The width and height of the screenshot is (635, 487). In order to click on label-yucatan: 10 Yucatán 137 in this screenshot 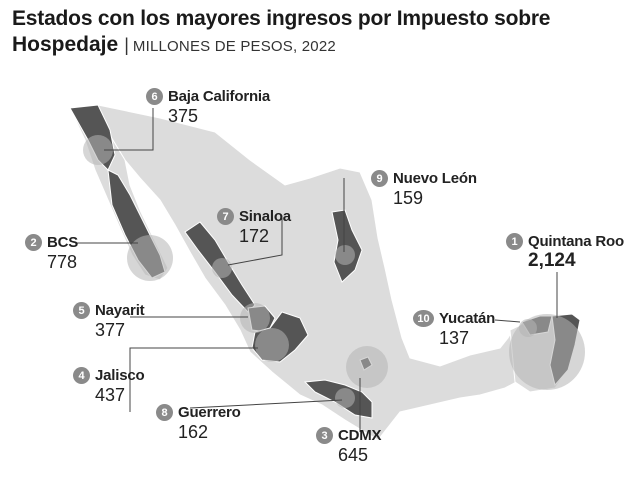, I will do `click(454, 329)`.